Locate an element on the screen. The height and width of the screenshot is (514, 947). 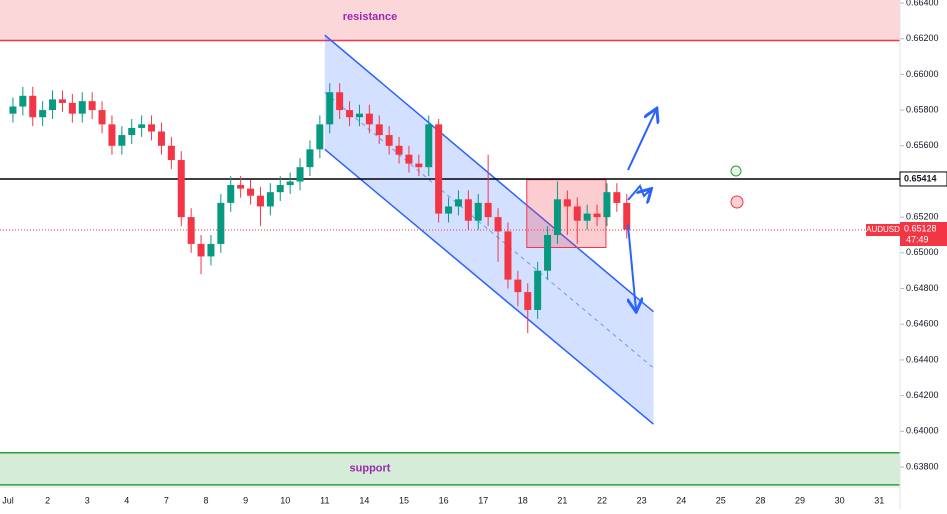
price-tag is located at coordinates (923, 234).